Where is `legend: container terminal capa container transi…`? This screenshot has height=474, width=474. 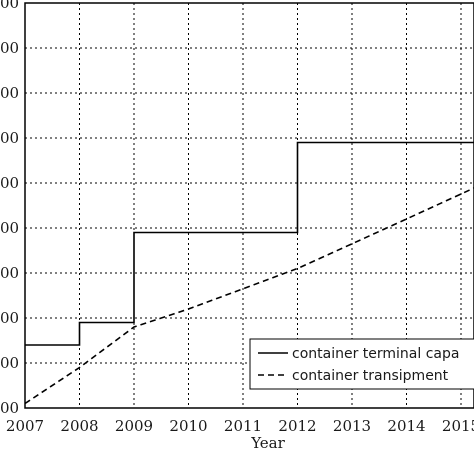 legend: container terminal capa container transi… is located at coordinates (361, 364).